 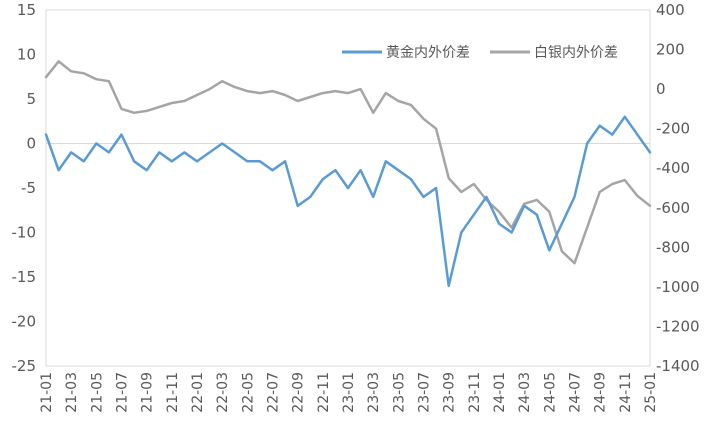 What do you see at coordinates (661, 89) in the screenshot?
I see `right-tick-label: 0` at bounding box center [661, 89].